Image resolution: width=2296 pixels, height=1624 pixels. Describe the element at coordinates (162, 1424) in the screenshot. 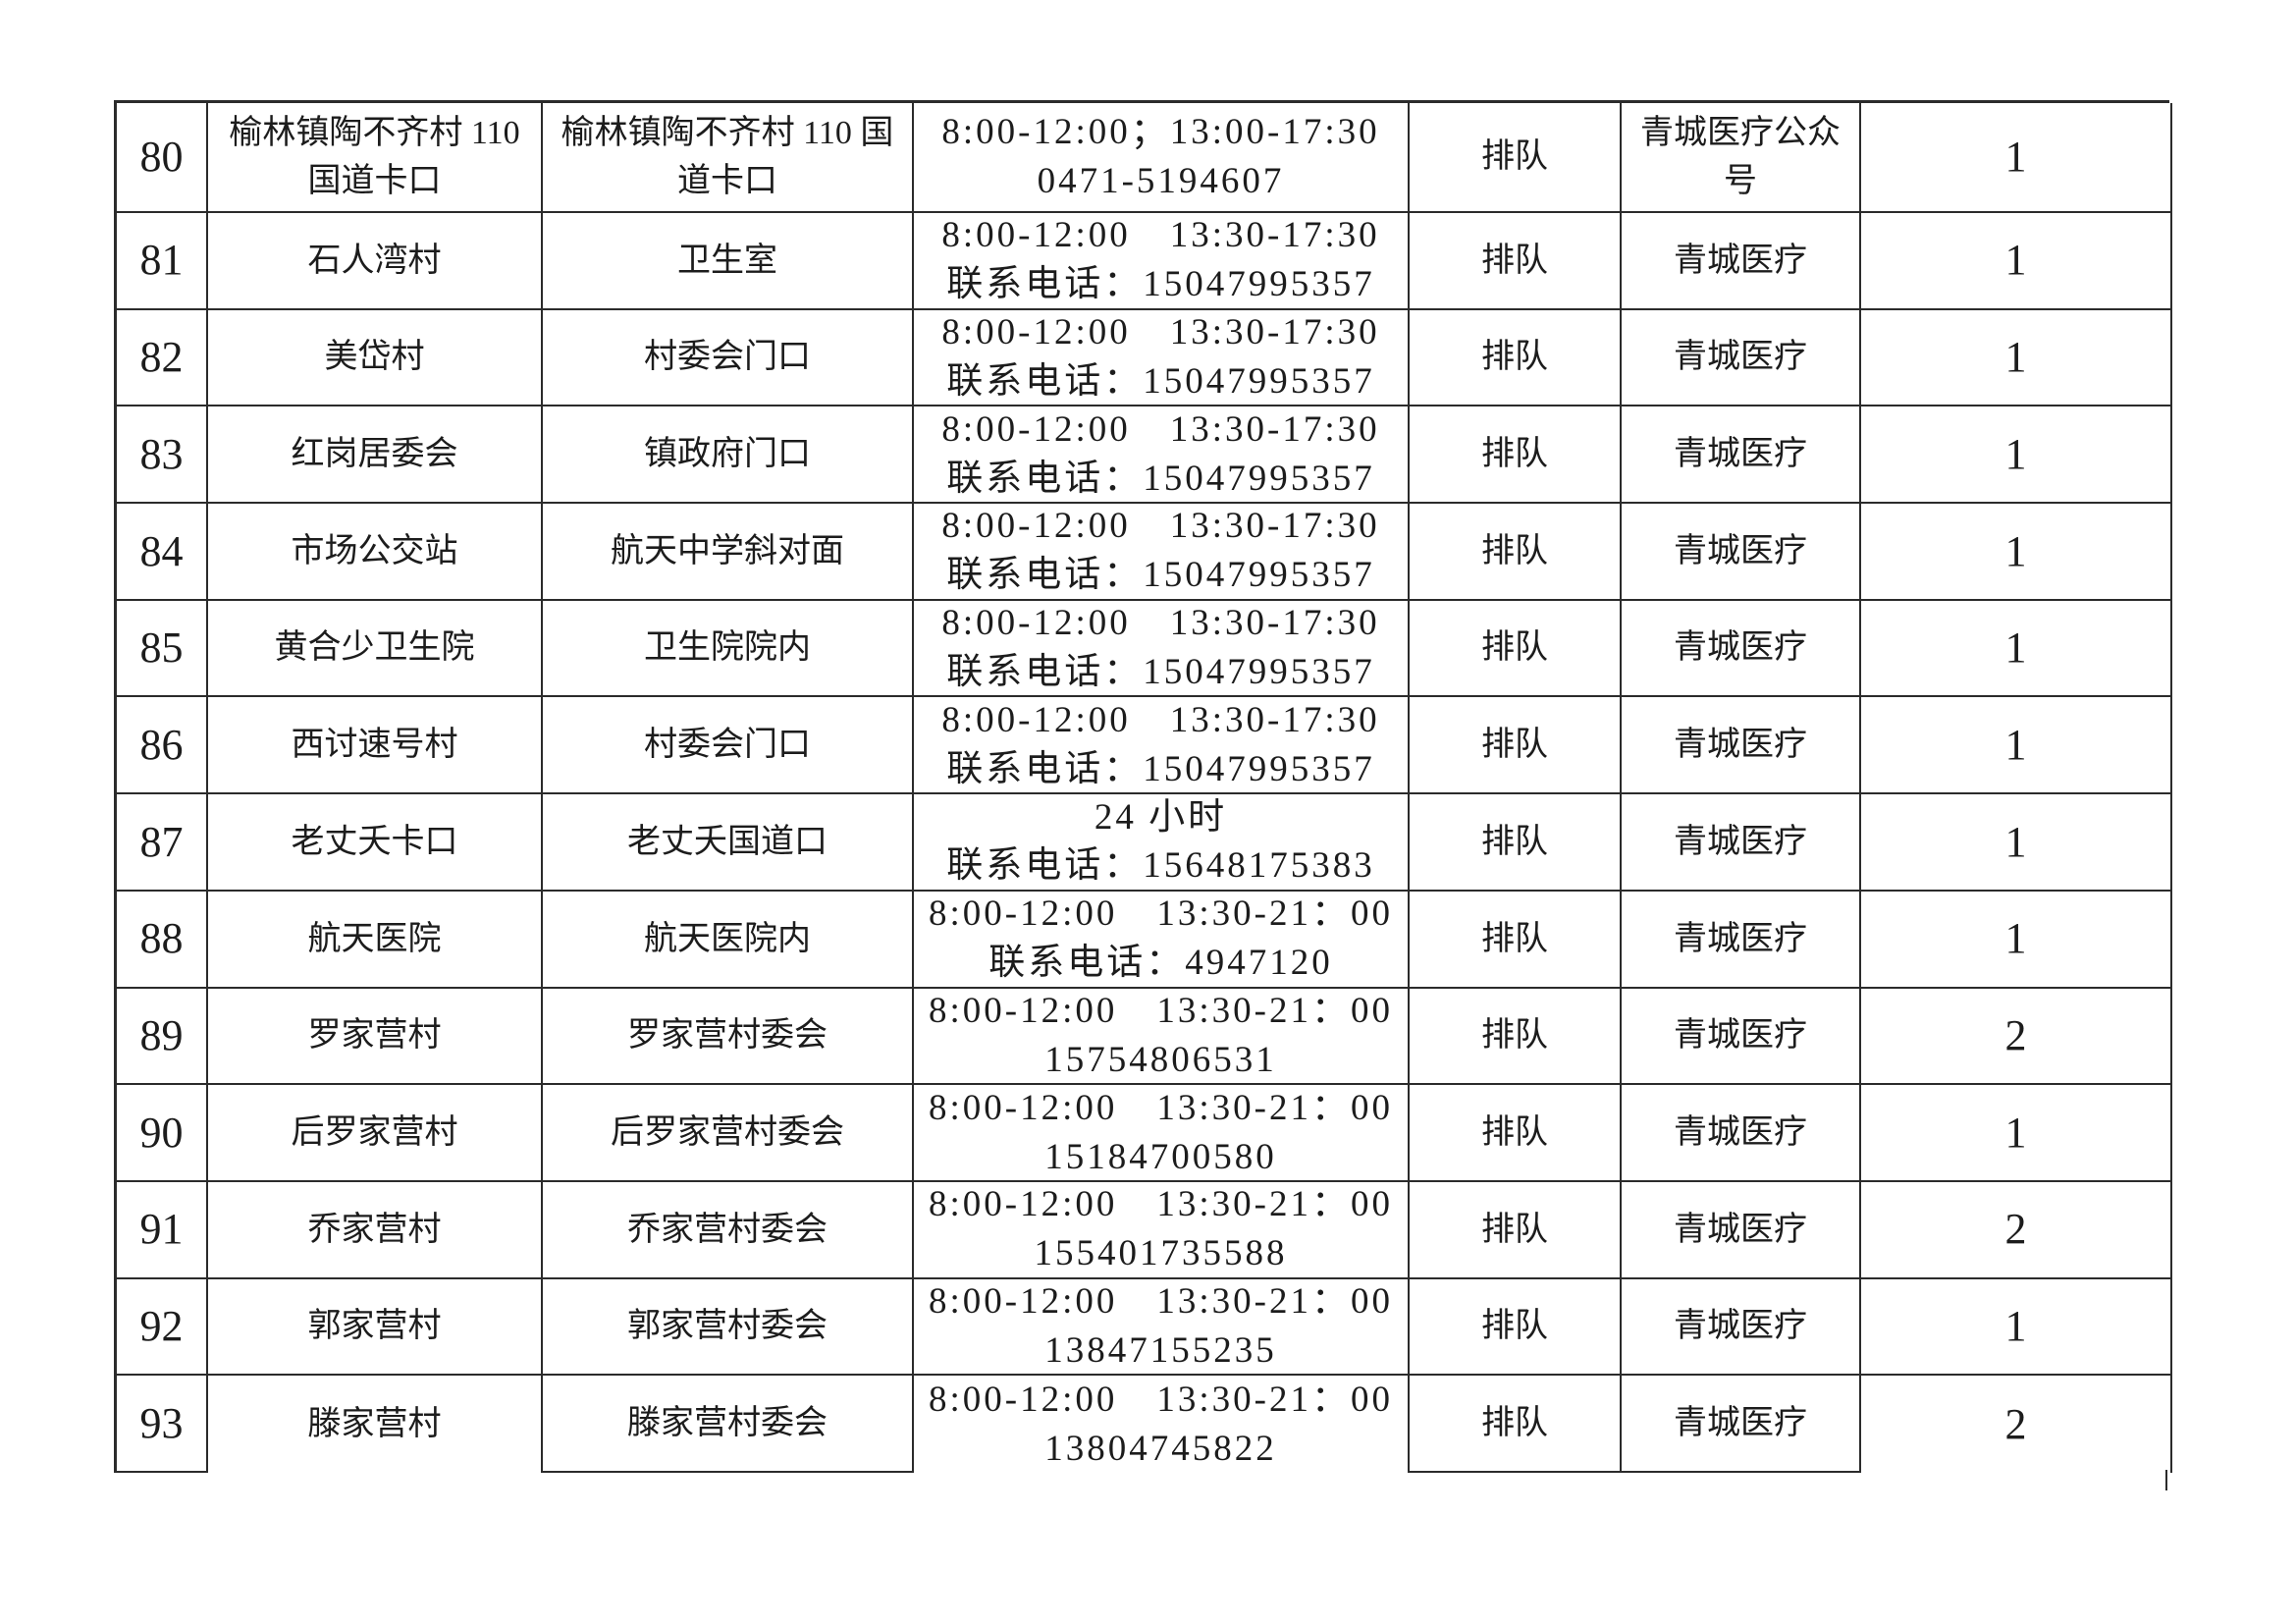

I see `row-number: 93` at that location.